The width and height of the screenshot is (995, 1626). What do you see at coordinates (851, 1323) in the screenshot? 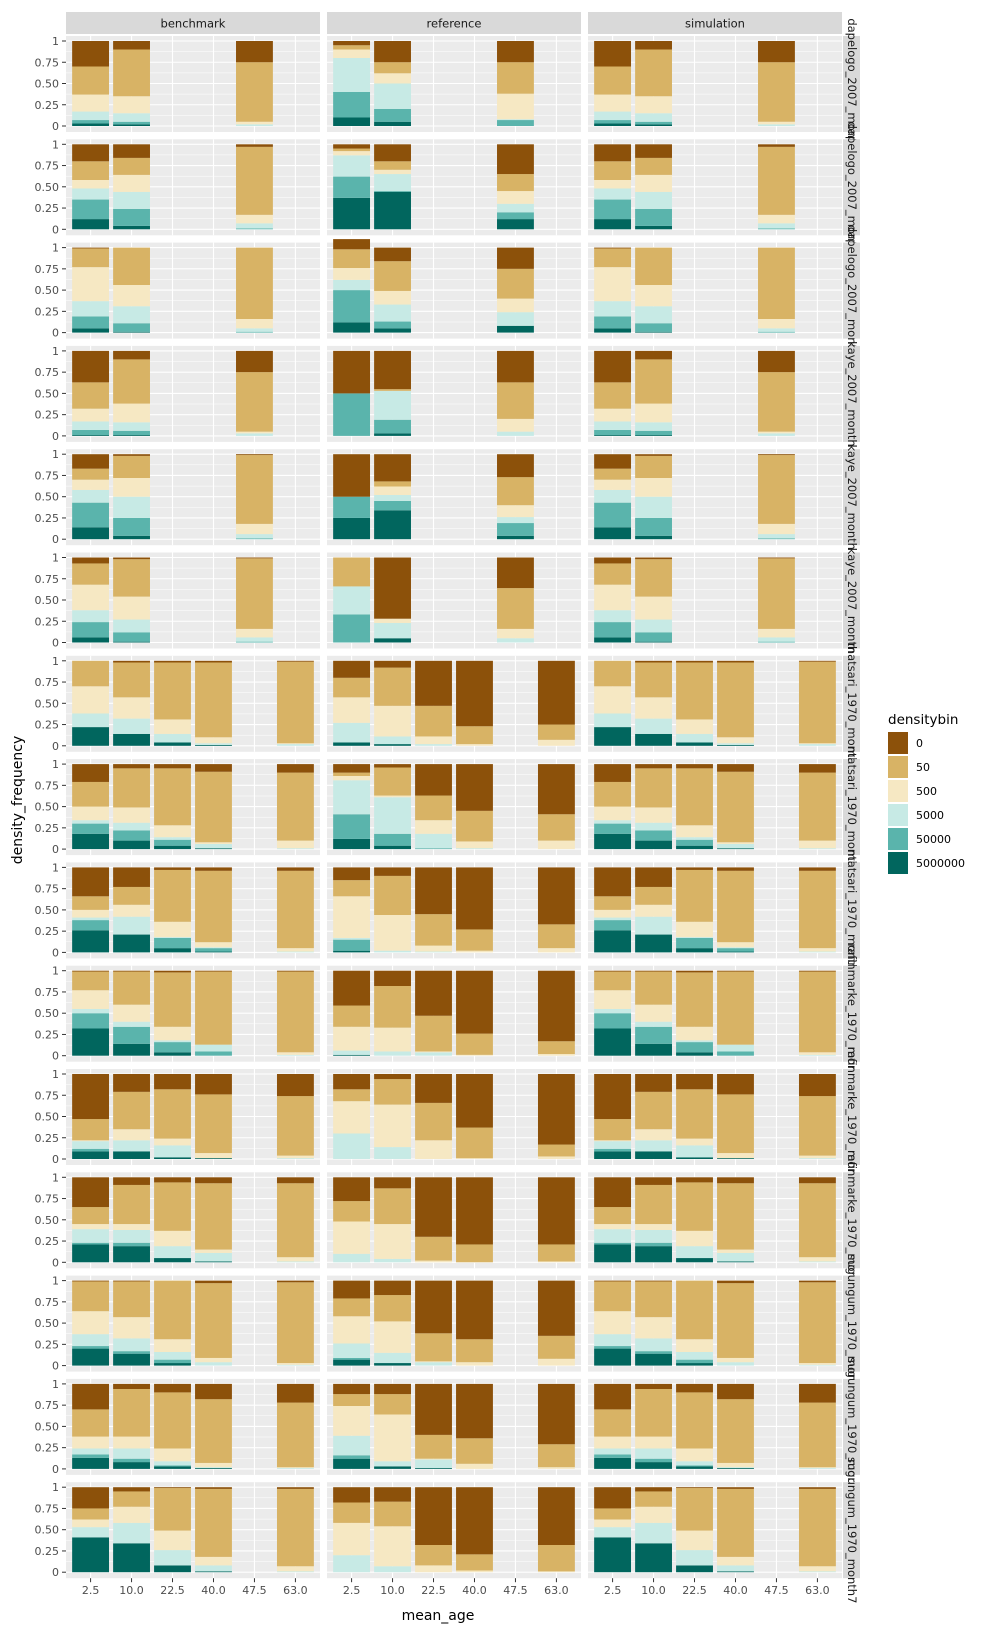
I see `row-strip` at bounding box center [851, 1323].